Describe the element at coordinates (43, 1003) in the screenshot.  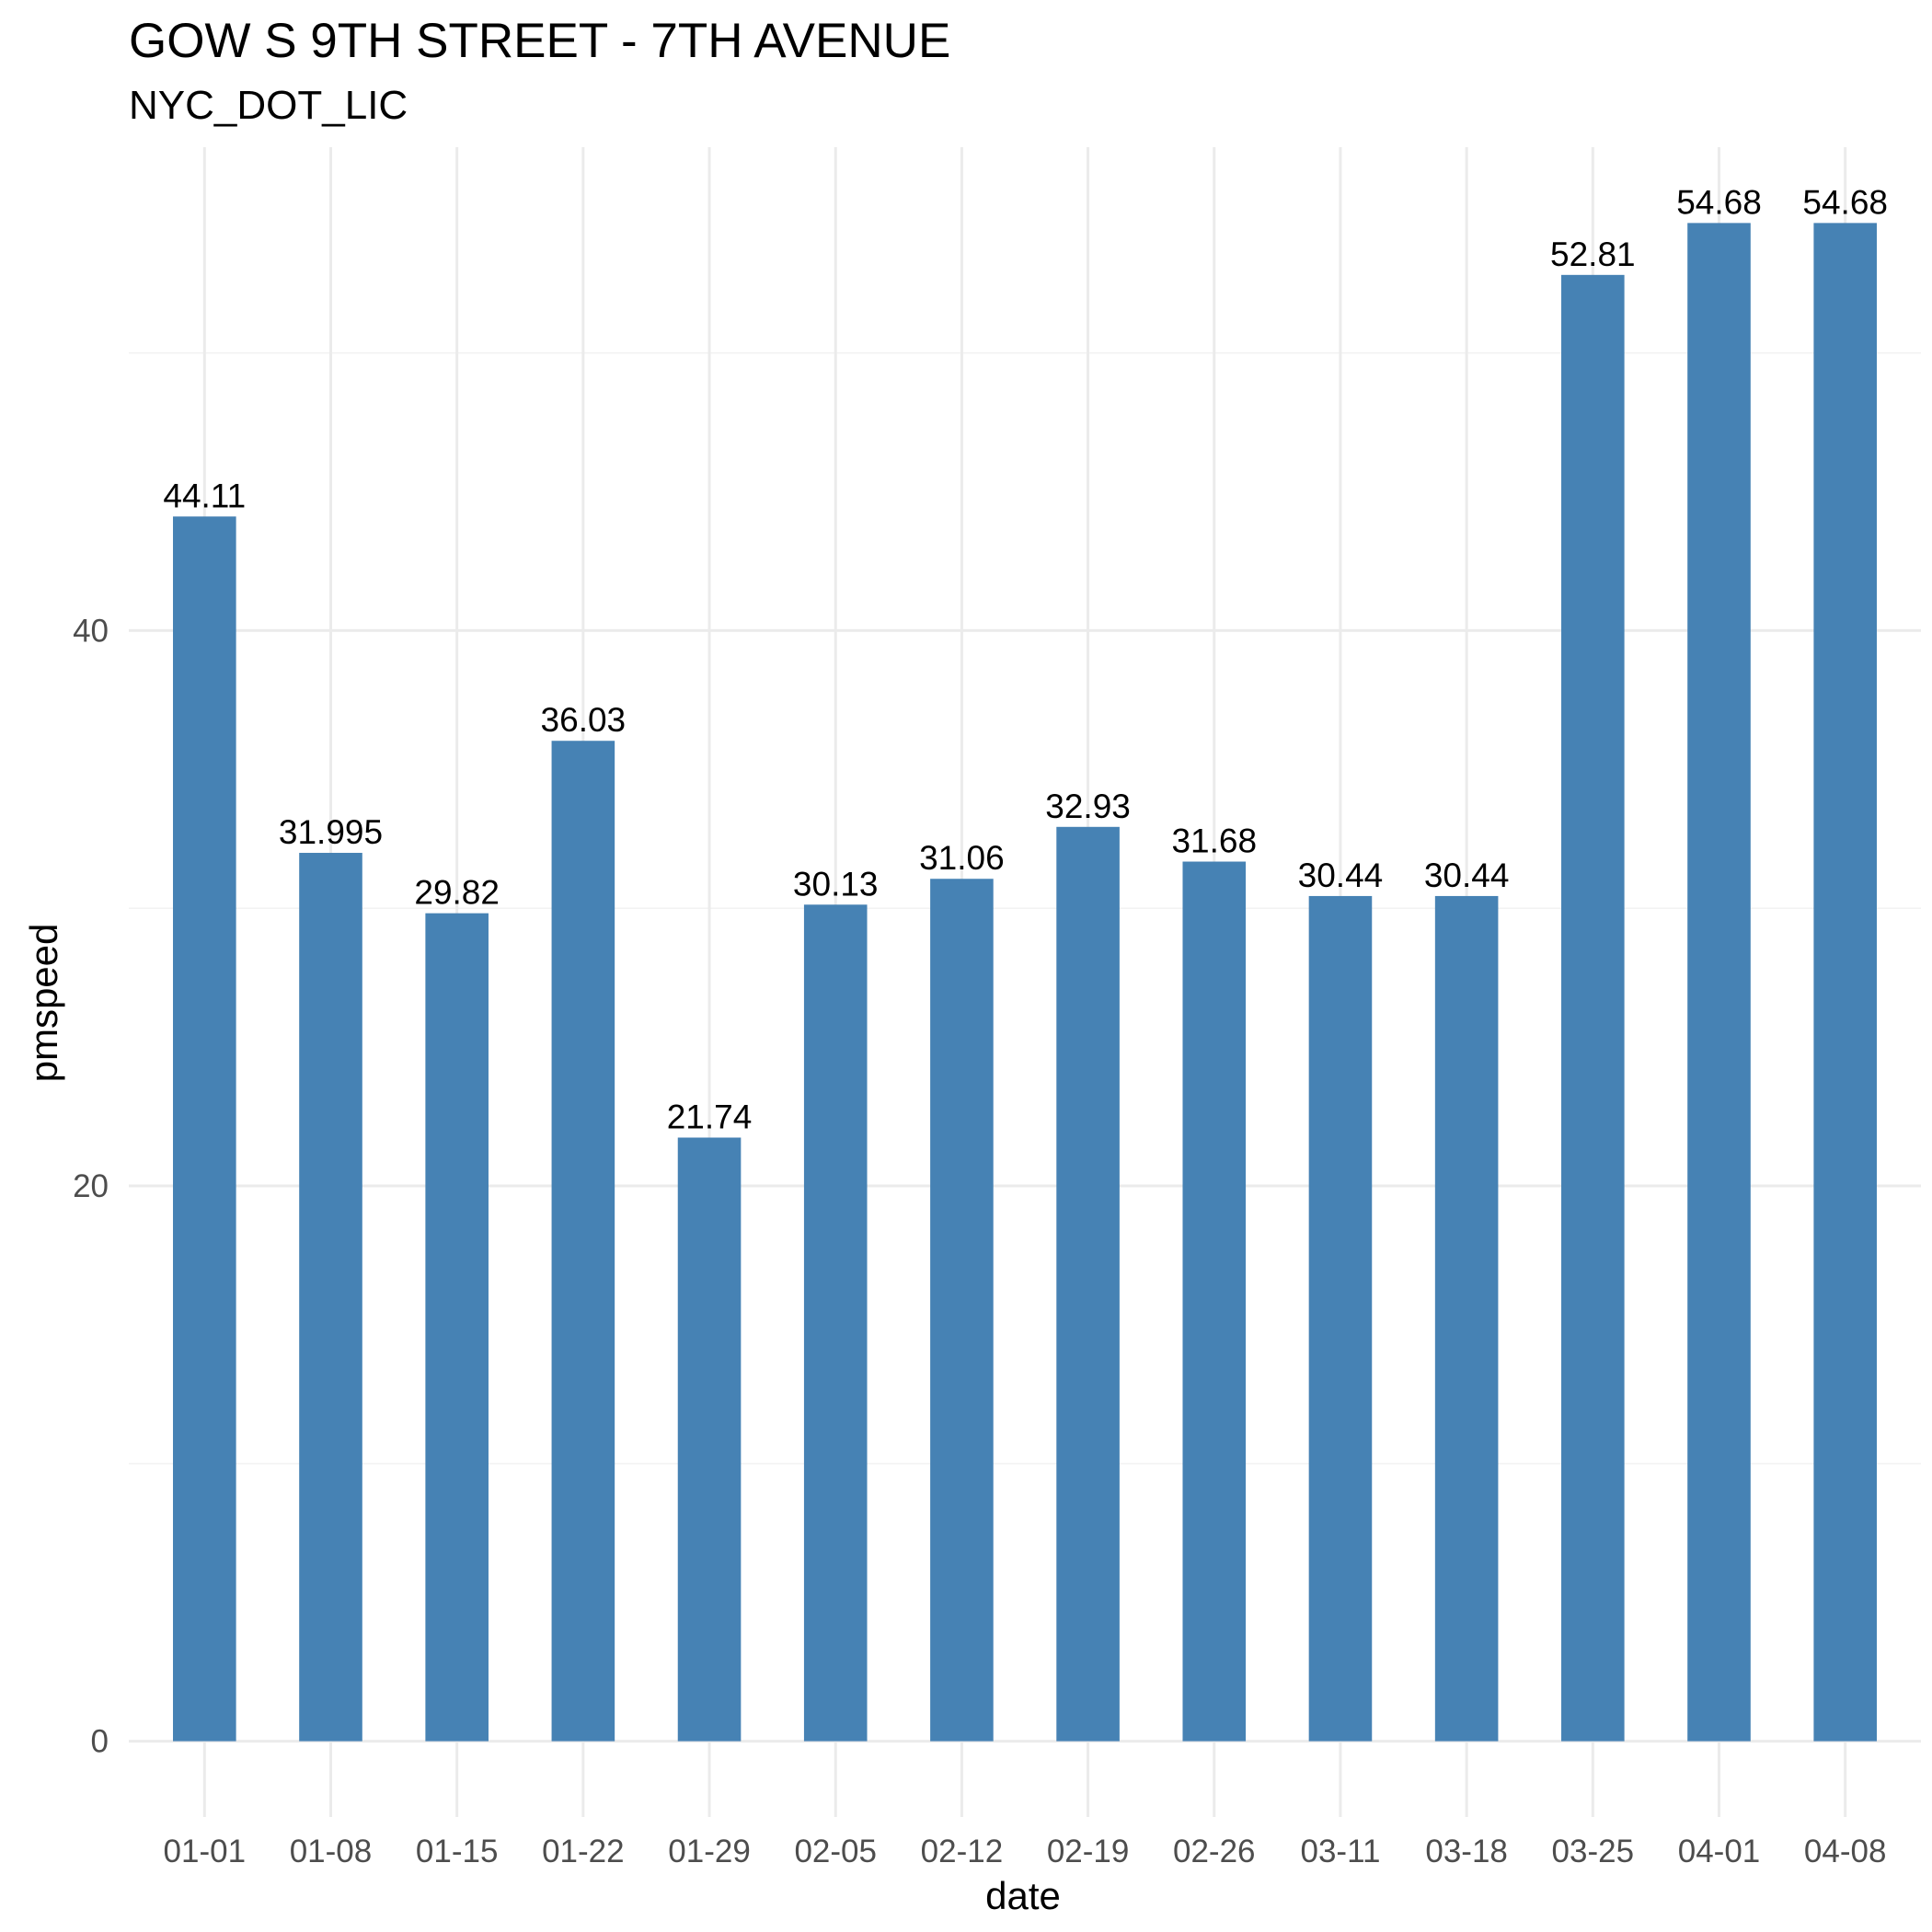
I see `y-axis-title: pmspeed` at that location.